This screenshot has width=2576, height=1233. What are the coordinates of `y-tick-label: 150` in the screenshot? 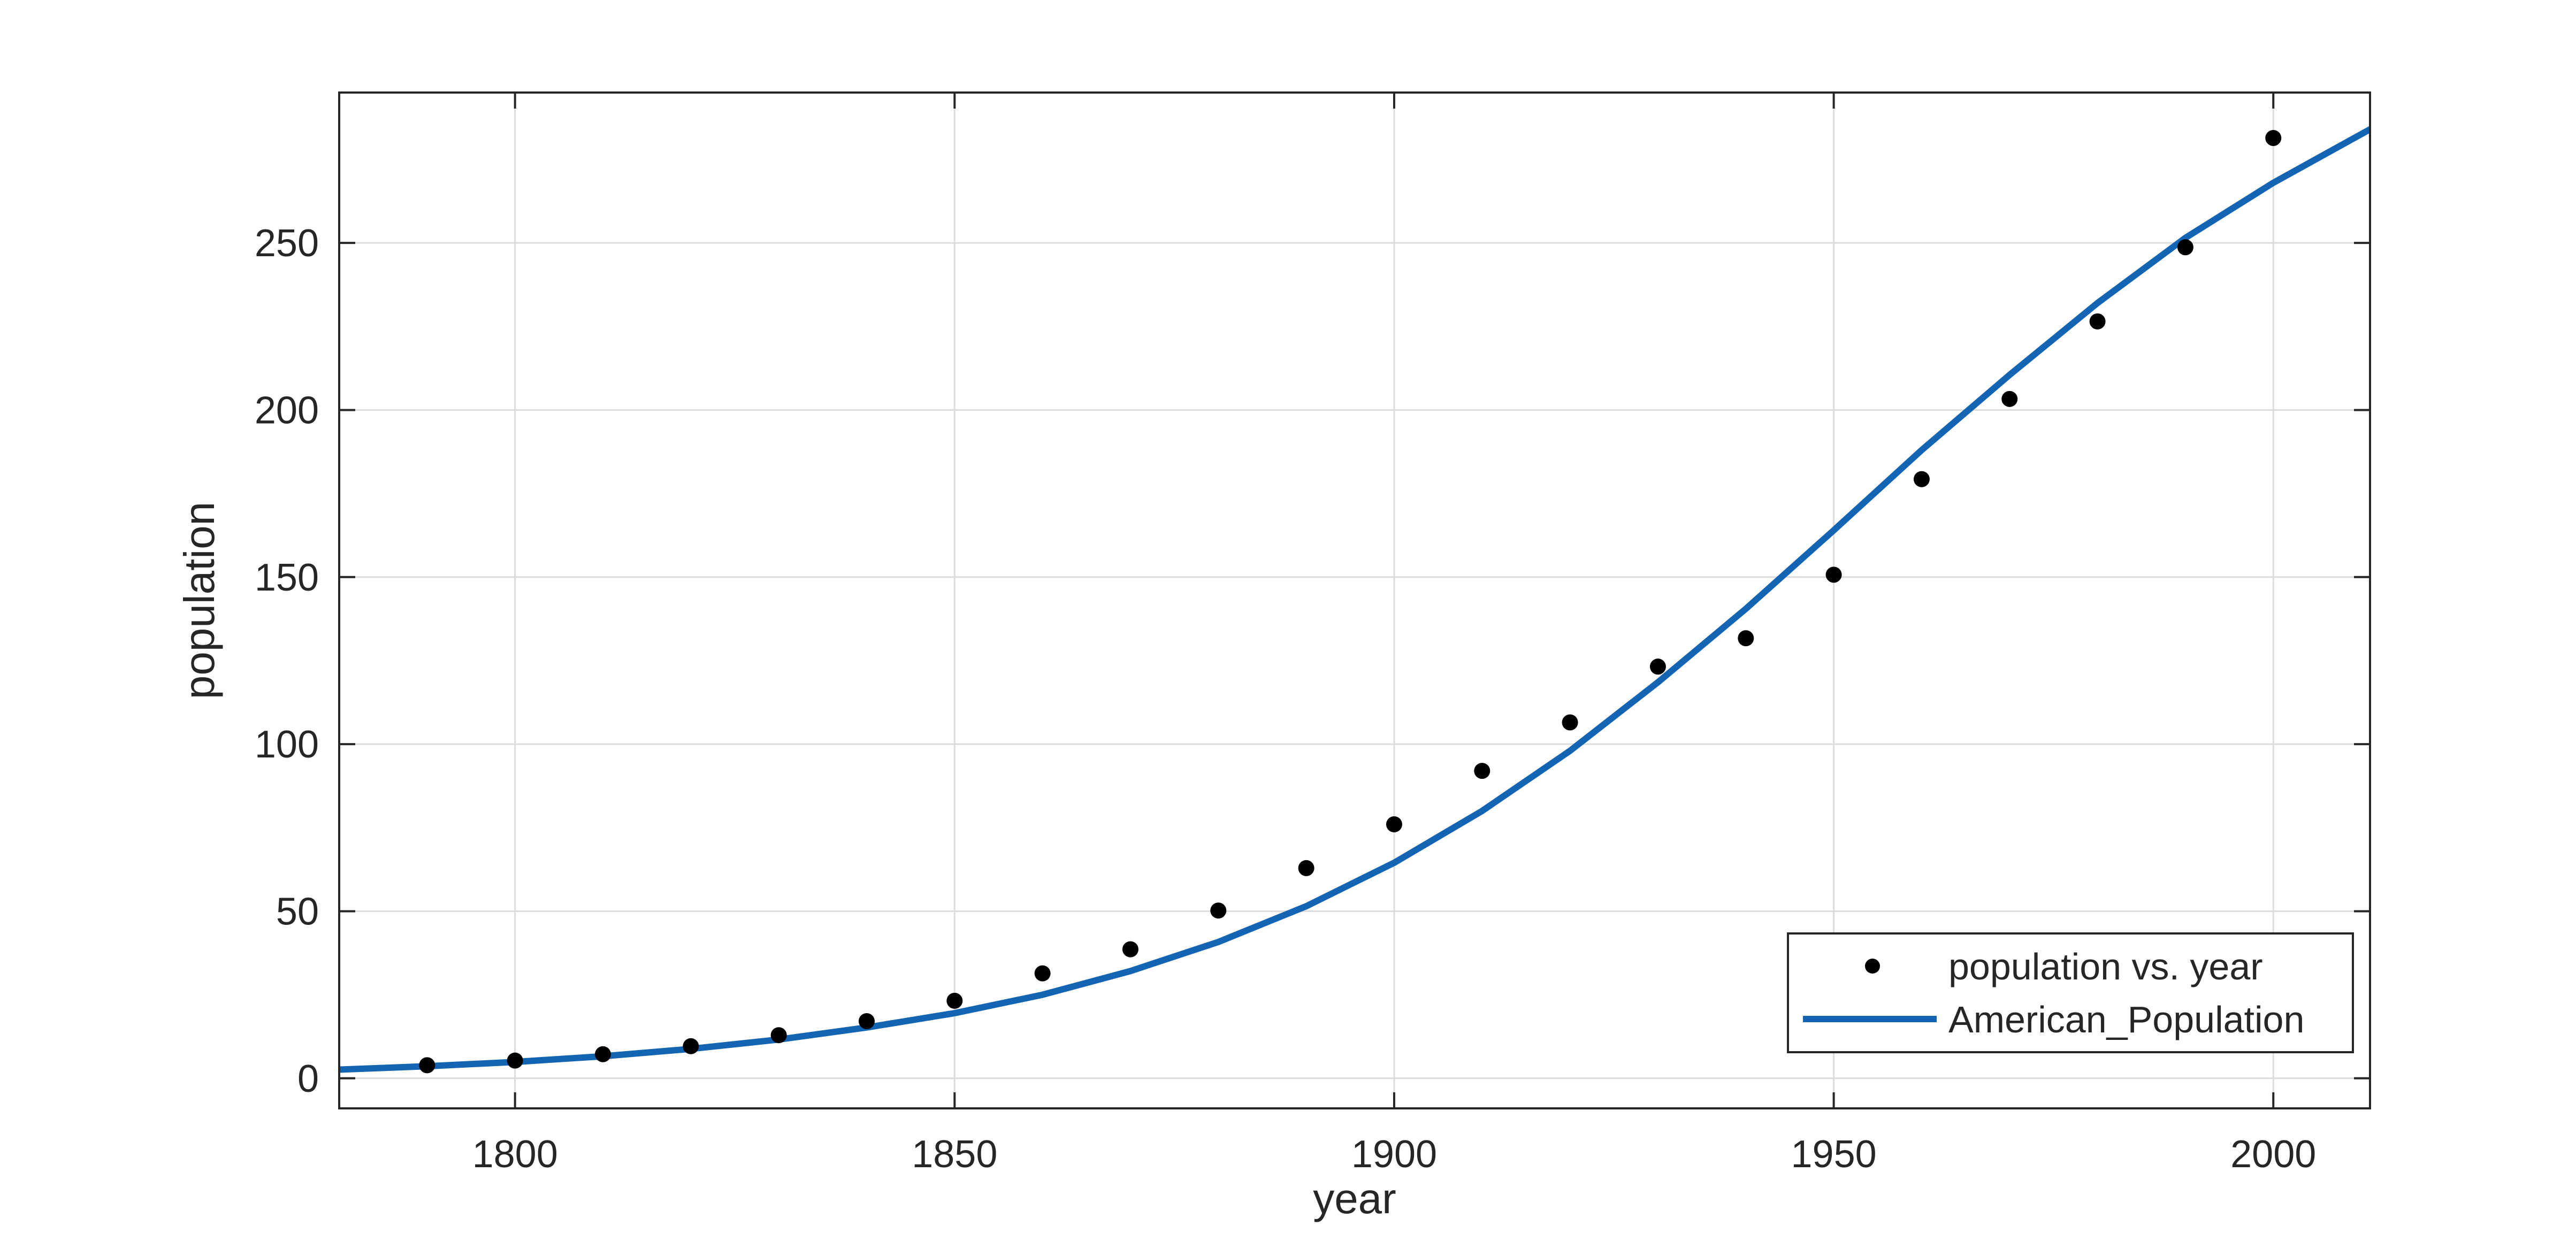 It's located at (287, 577).